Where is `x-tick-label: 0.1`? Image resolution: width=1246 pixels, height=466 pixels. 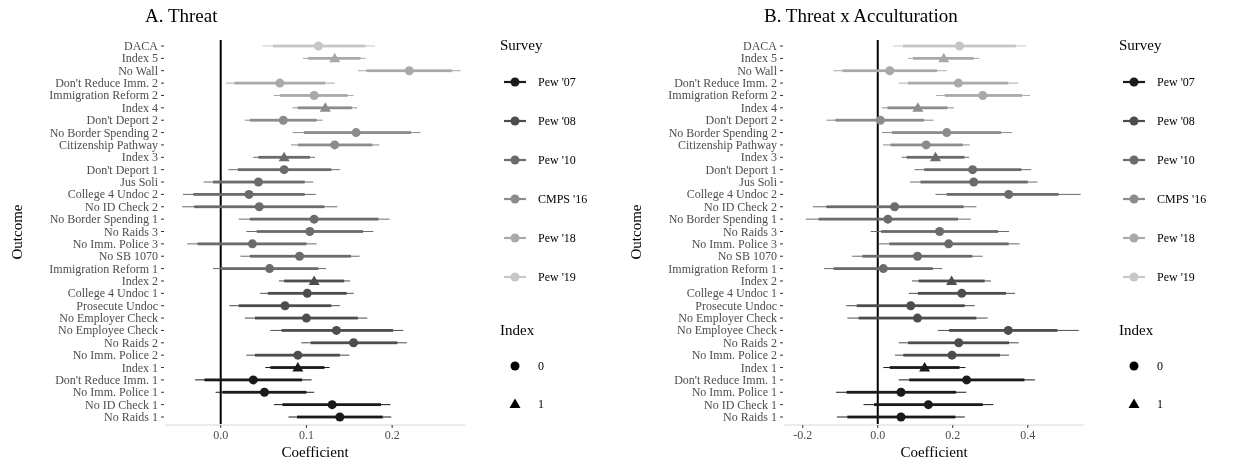 x-tick-label: 0.1 is located at coordinates (306, 435).